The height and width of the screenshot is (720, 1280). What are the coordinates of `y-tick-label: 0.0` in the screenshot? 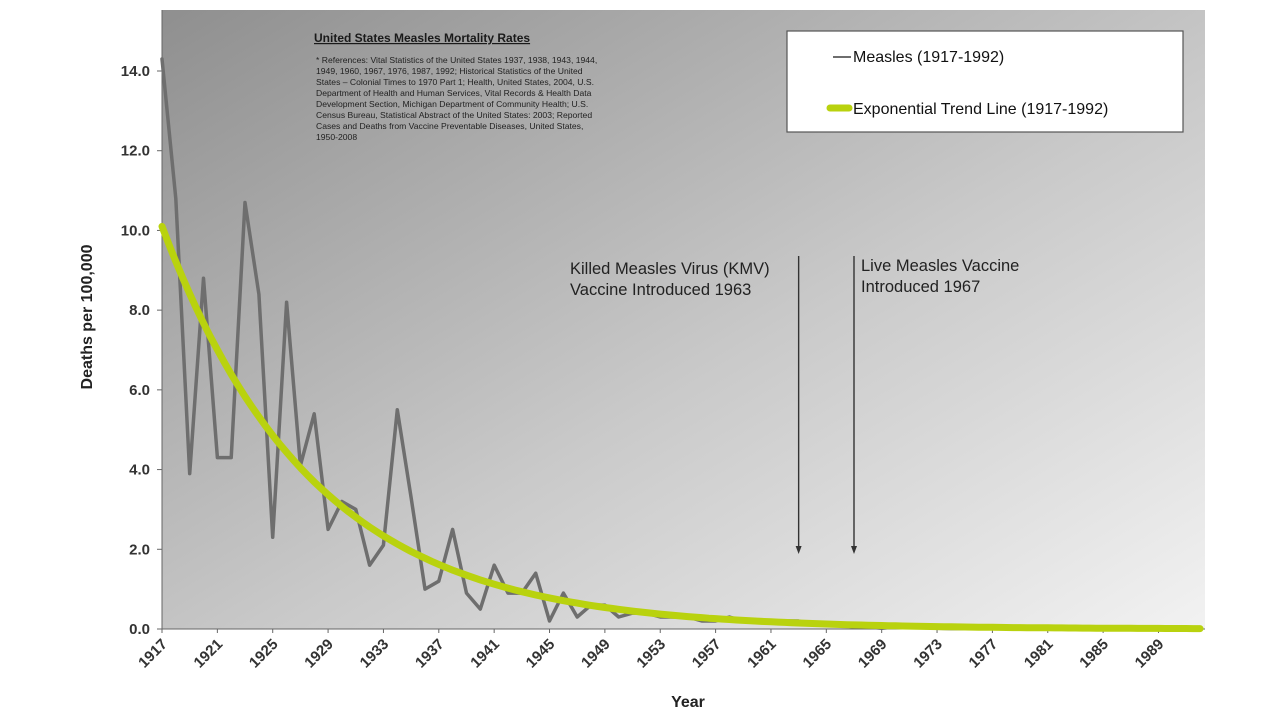 It's located at (139, 629).